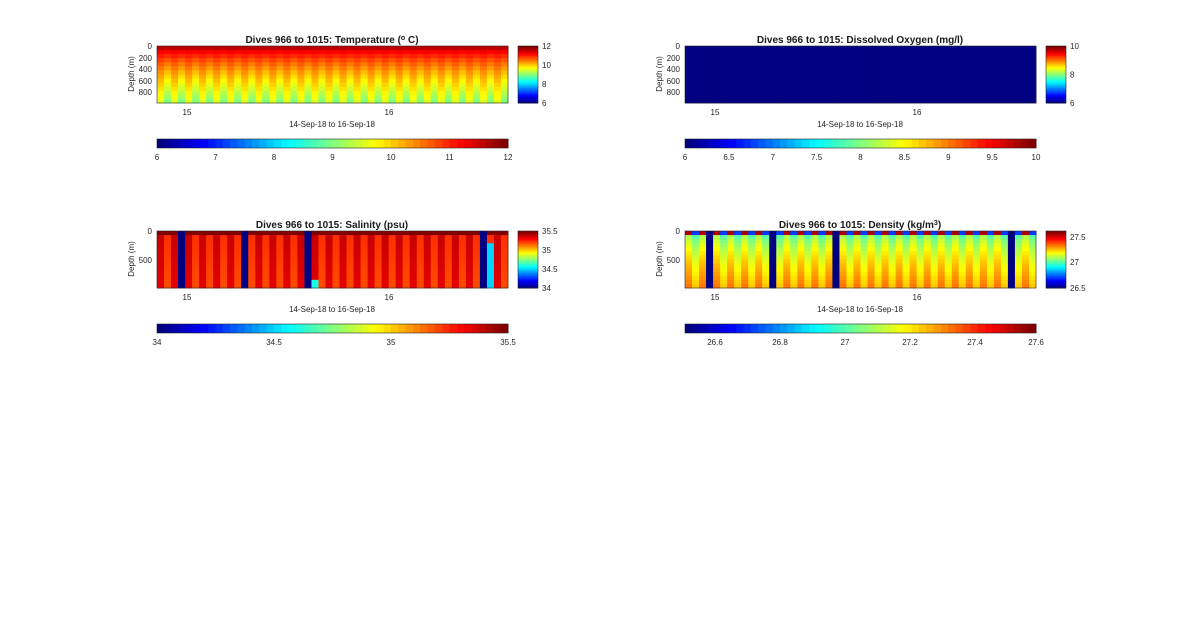  What do you see at coordinates (845, 342) in the screenshot?
I see `colorbar-tick-label: 27` at bounding box center [845, 342].